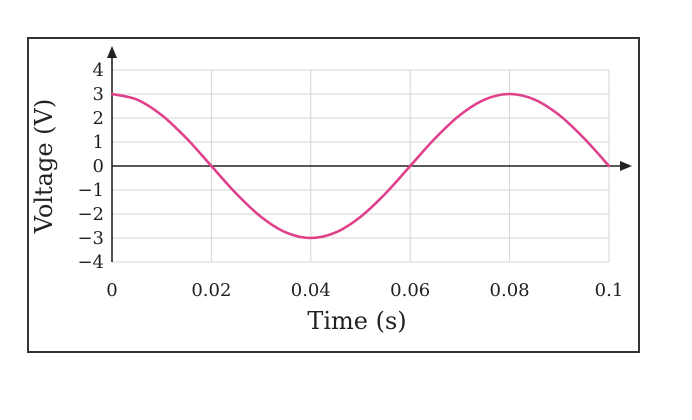 Image resolution: width=692 pixels, height=420 pixels. What do you see at coordinates (112, 52) in the screenshot?
I see `y-axis-arrow` at bounding box center [112, 52].